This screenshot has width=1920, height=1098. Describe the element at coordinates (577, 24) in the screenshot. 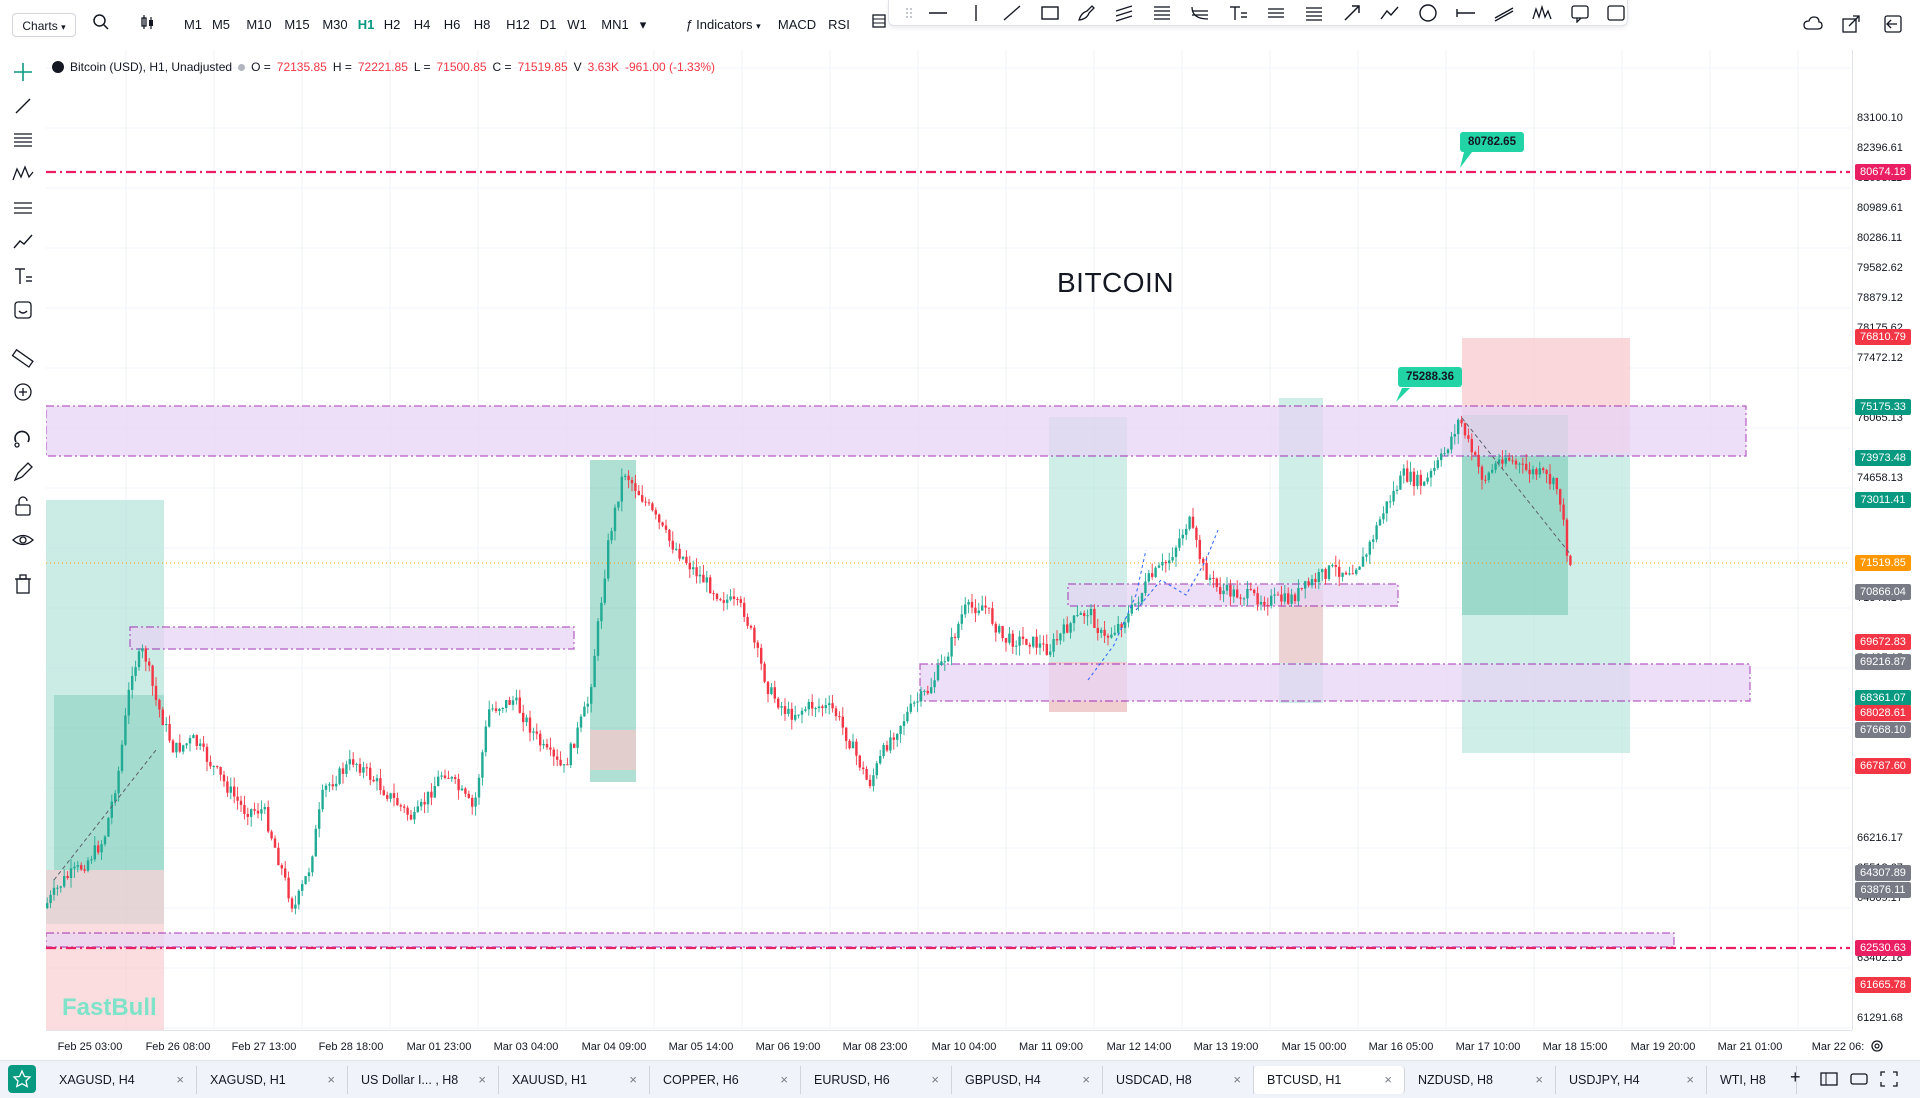

I see `timeframe-w1: W1` at that location.